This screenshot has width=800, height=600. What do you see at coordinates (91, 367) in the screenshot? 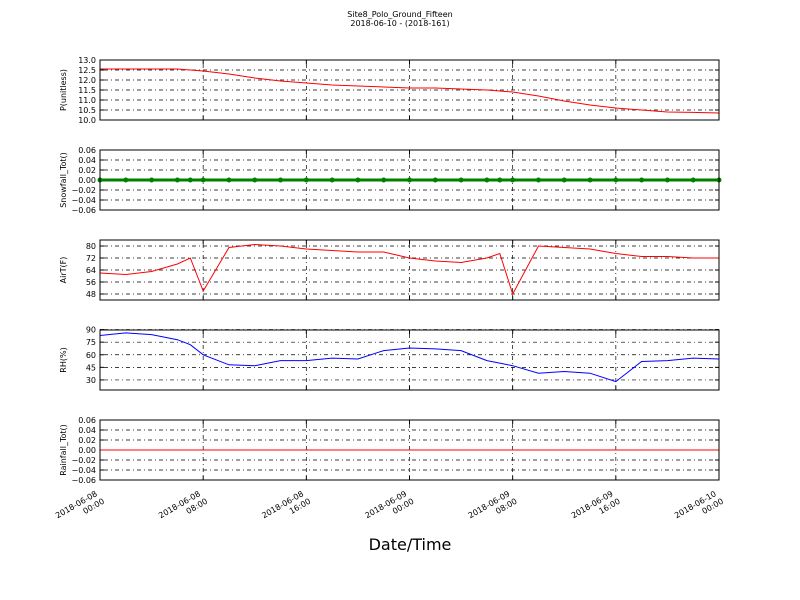
I see `y-tick-label: 45` at bounding box center [91, 367].